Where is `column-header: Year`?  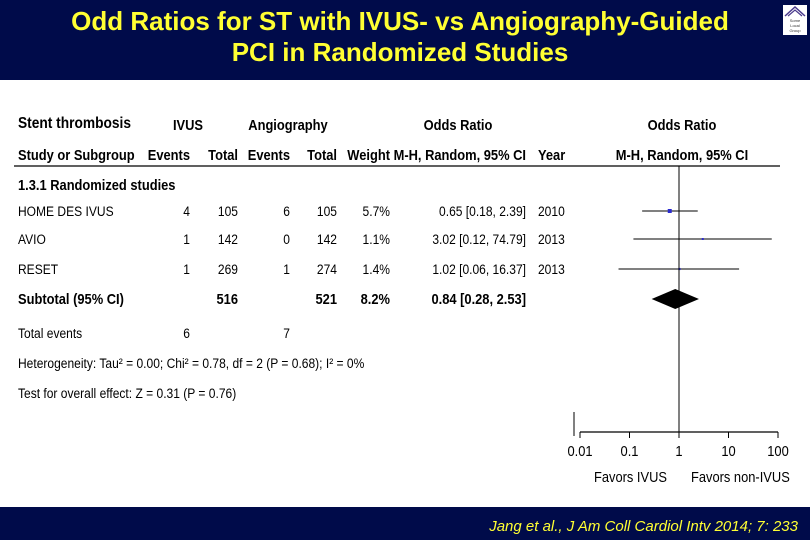
column-header: Year is located at coordinates (552, 154).